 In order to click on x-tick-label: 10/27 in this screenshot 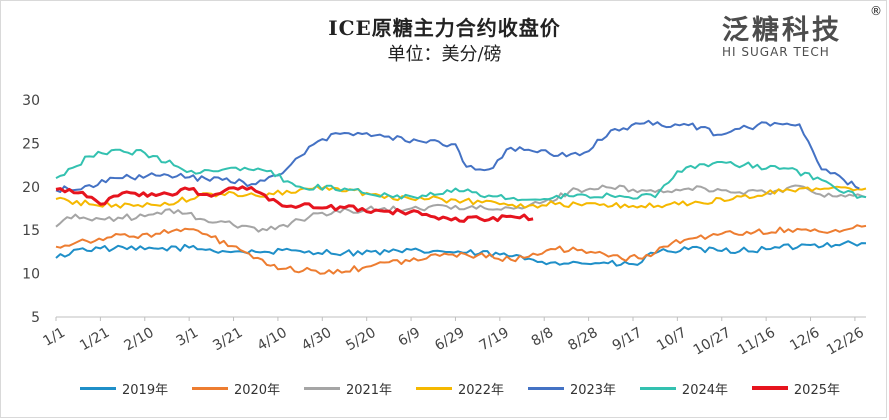, I will do `click(712, 342)`.